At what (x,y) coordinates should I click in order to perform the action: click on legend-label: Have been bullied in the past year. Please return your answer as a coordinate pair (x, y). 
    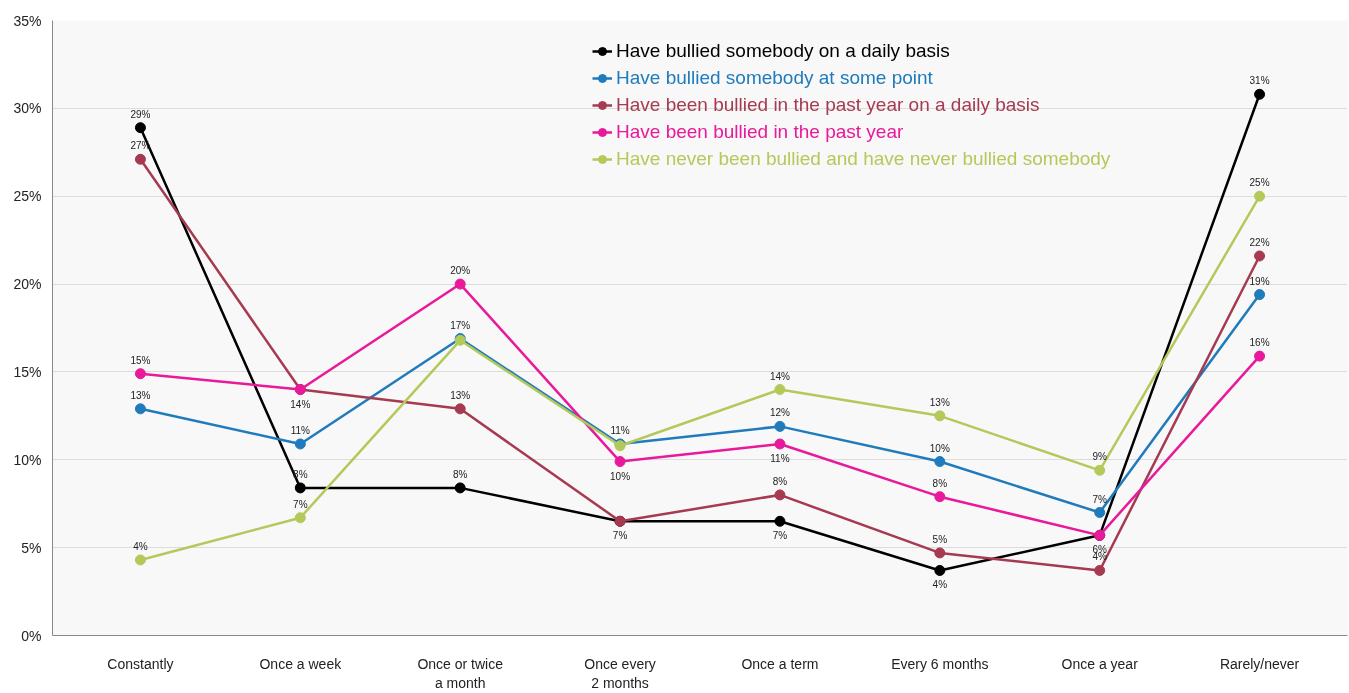
    Looking at the image, I should click on (760, 132).